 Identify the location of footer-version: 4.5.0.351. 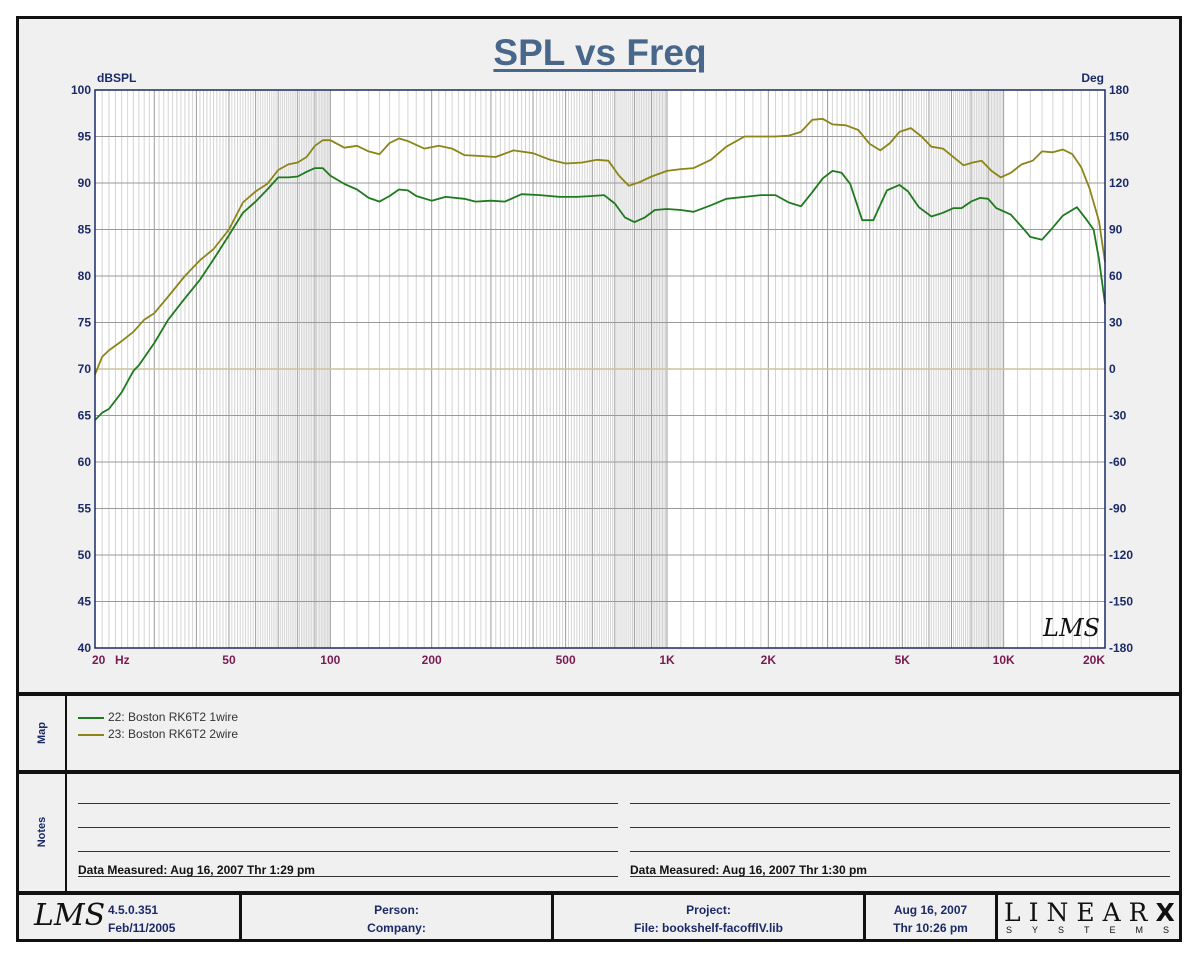
(133, 910).